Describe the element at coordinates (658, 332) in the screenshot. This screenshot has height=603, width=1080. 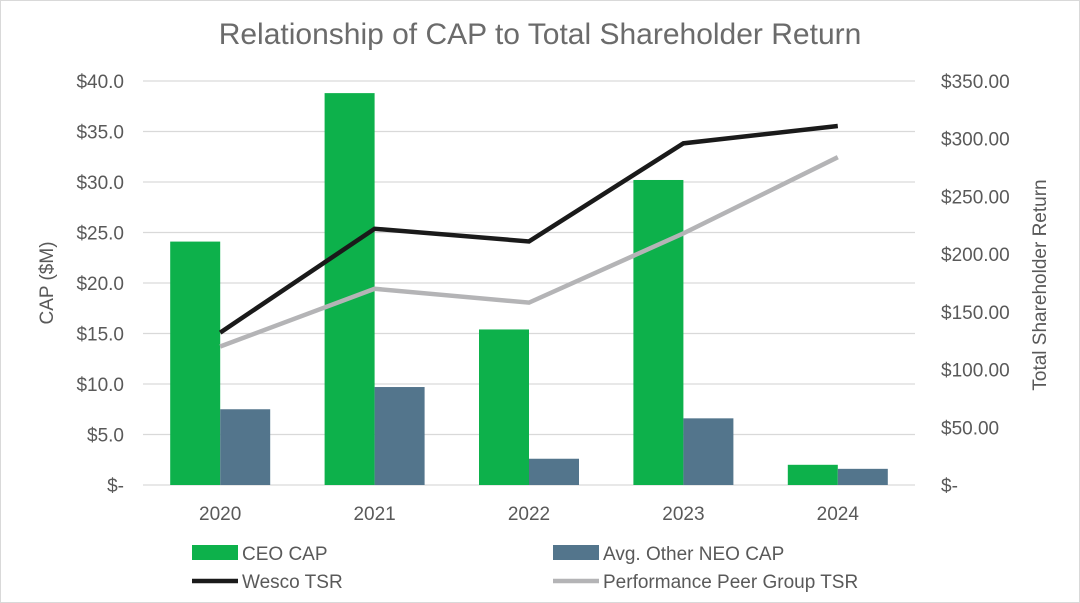
I see `bar-ceo-cap-2023` at that location.